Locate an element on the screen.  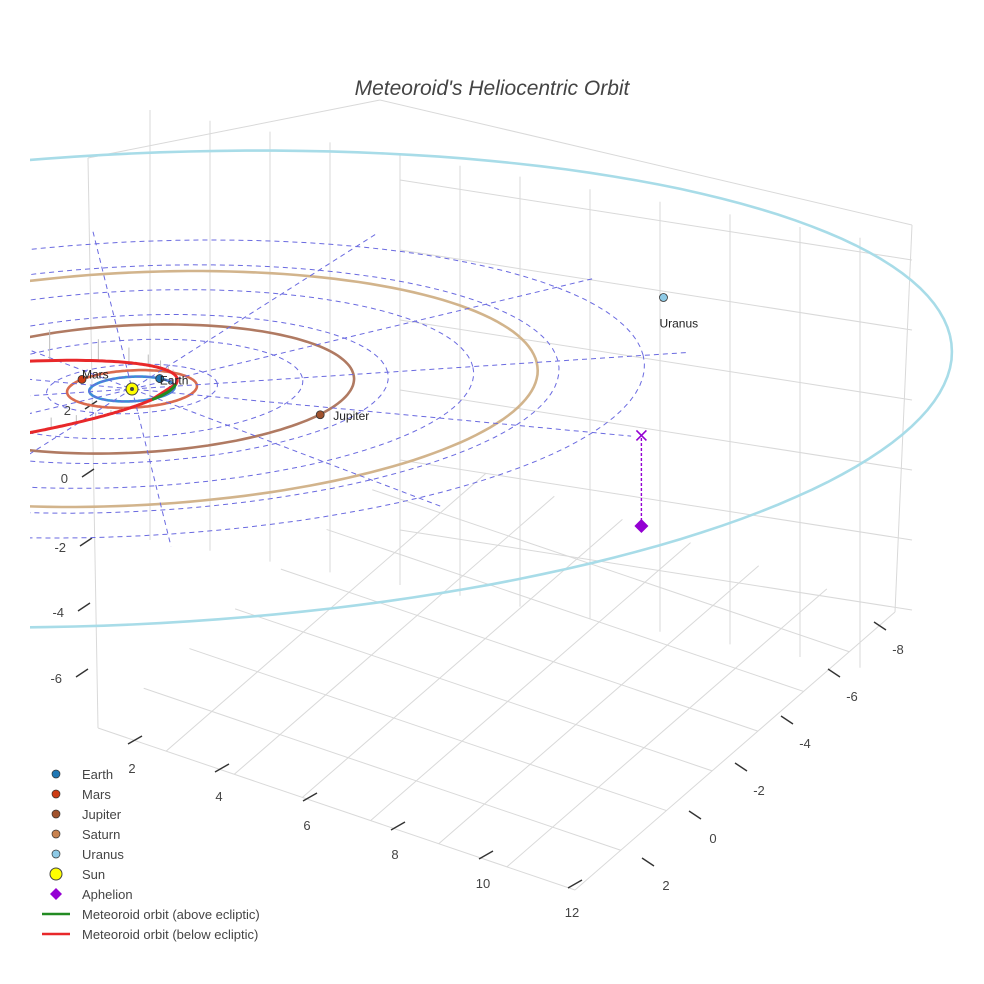
legend-item: Meteoroid orbit (above ecliptic) is located at coordinates (151, 914).